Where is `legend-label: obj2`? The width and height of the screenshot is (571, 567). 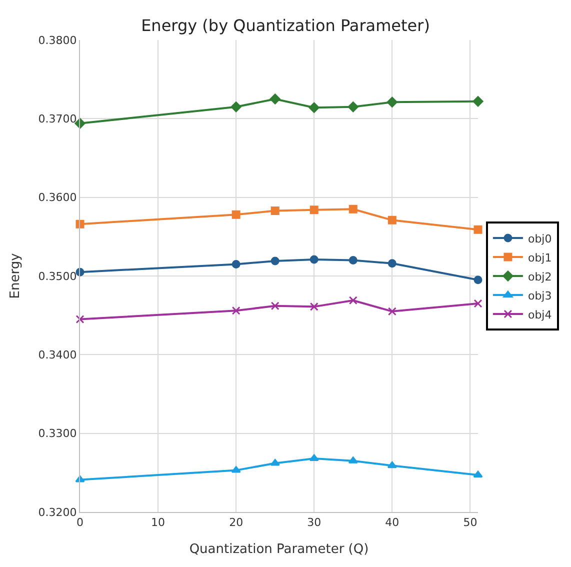
legend-label: obj2 is located at coordinates (540, 277).